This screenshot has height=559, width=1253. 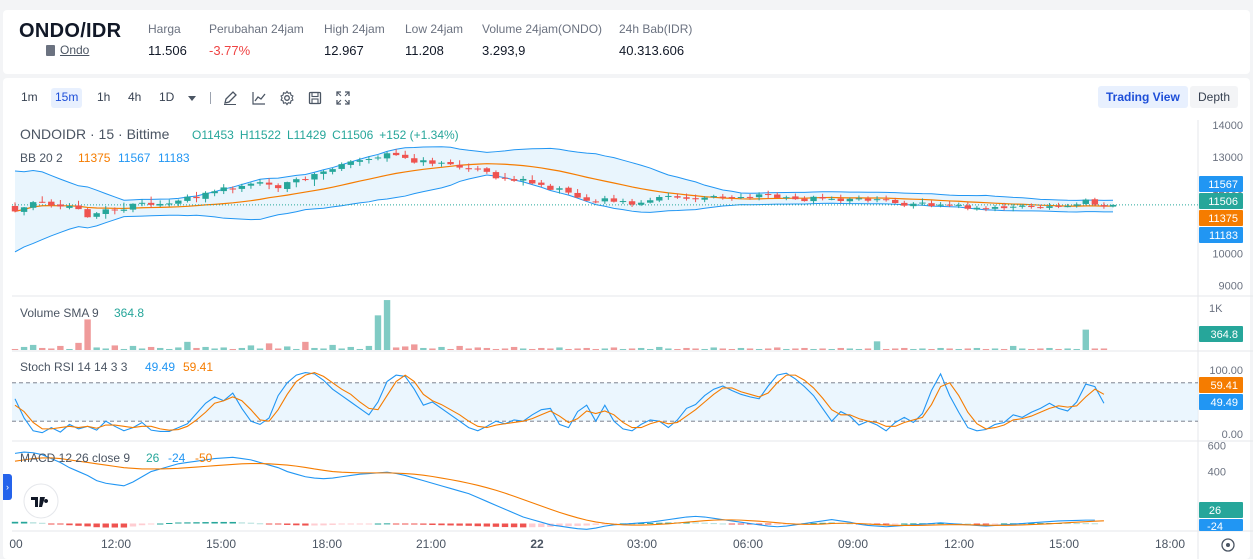 What do you see at coordinates (67, 98) in the screenshot?
I see `timeframe-15m: 15m` at bounding box center [67, 98].